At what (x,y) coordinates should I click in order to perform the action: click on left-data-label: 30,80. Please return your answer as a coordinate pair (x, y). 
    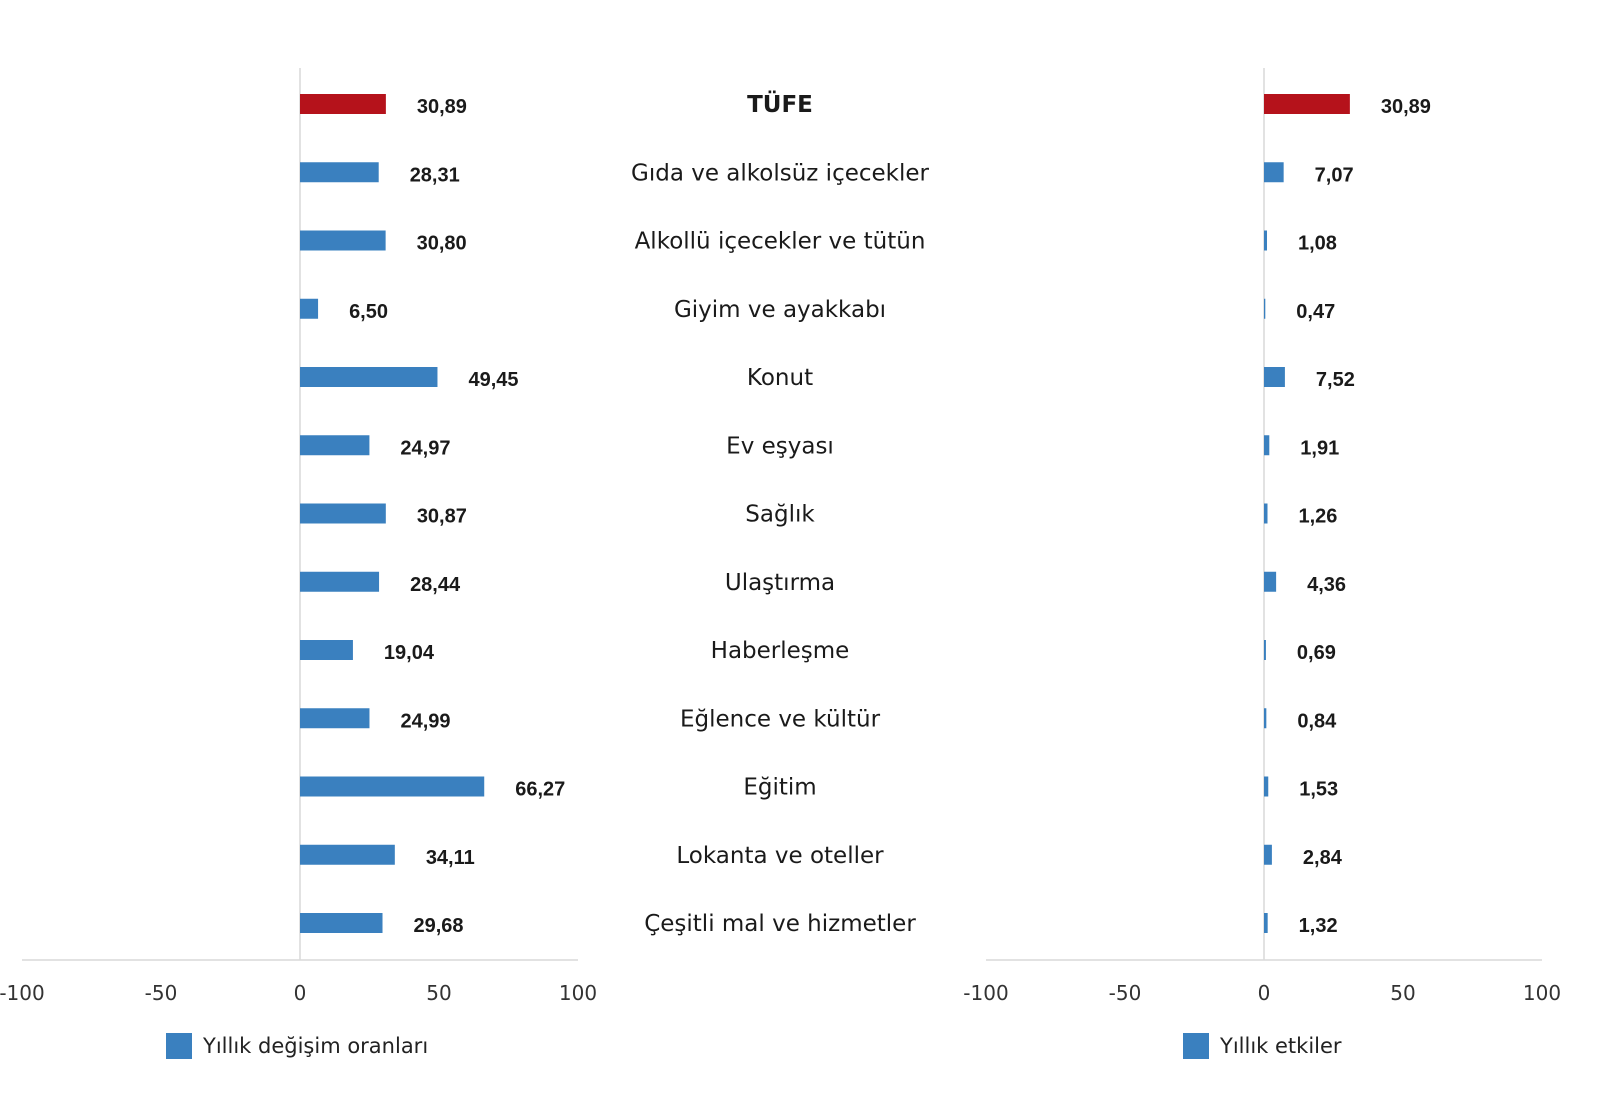
    Looking at the image, I should click on (442, 244).